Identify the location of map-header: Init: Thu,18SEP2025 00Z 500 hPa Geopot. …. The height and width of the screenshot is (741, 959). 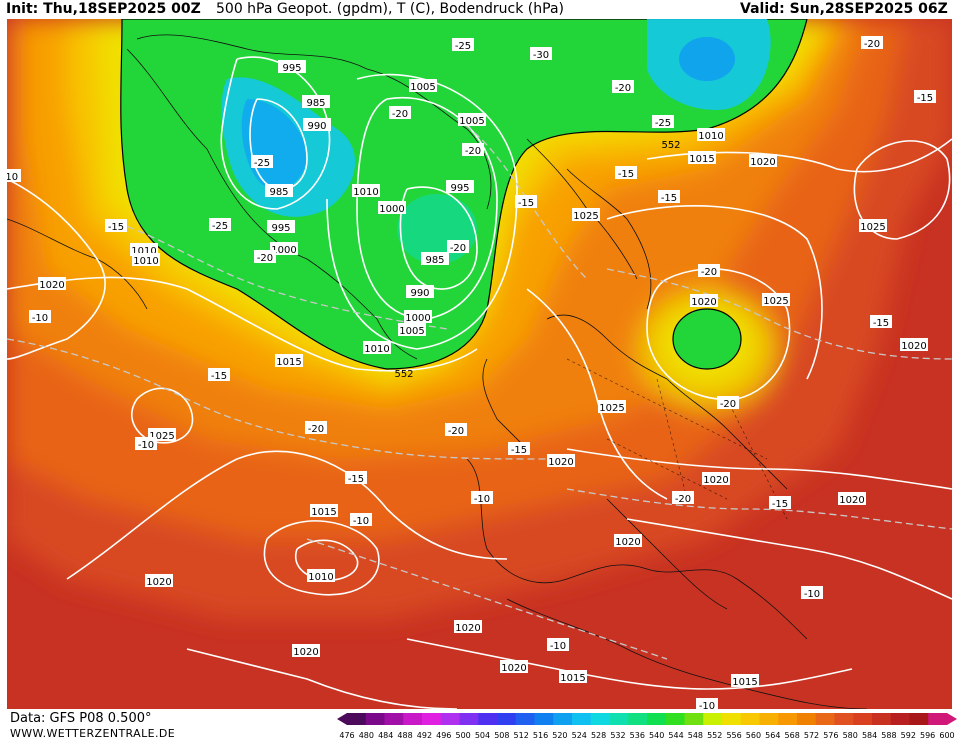
(479, 9).